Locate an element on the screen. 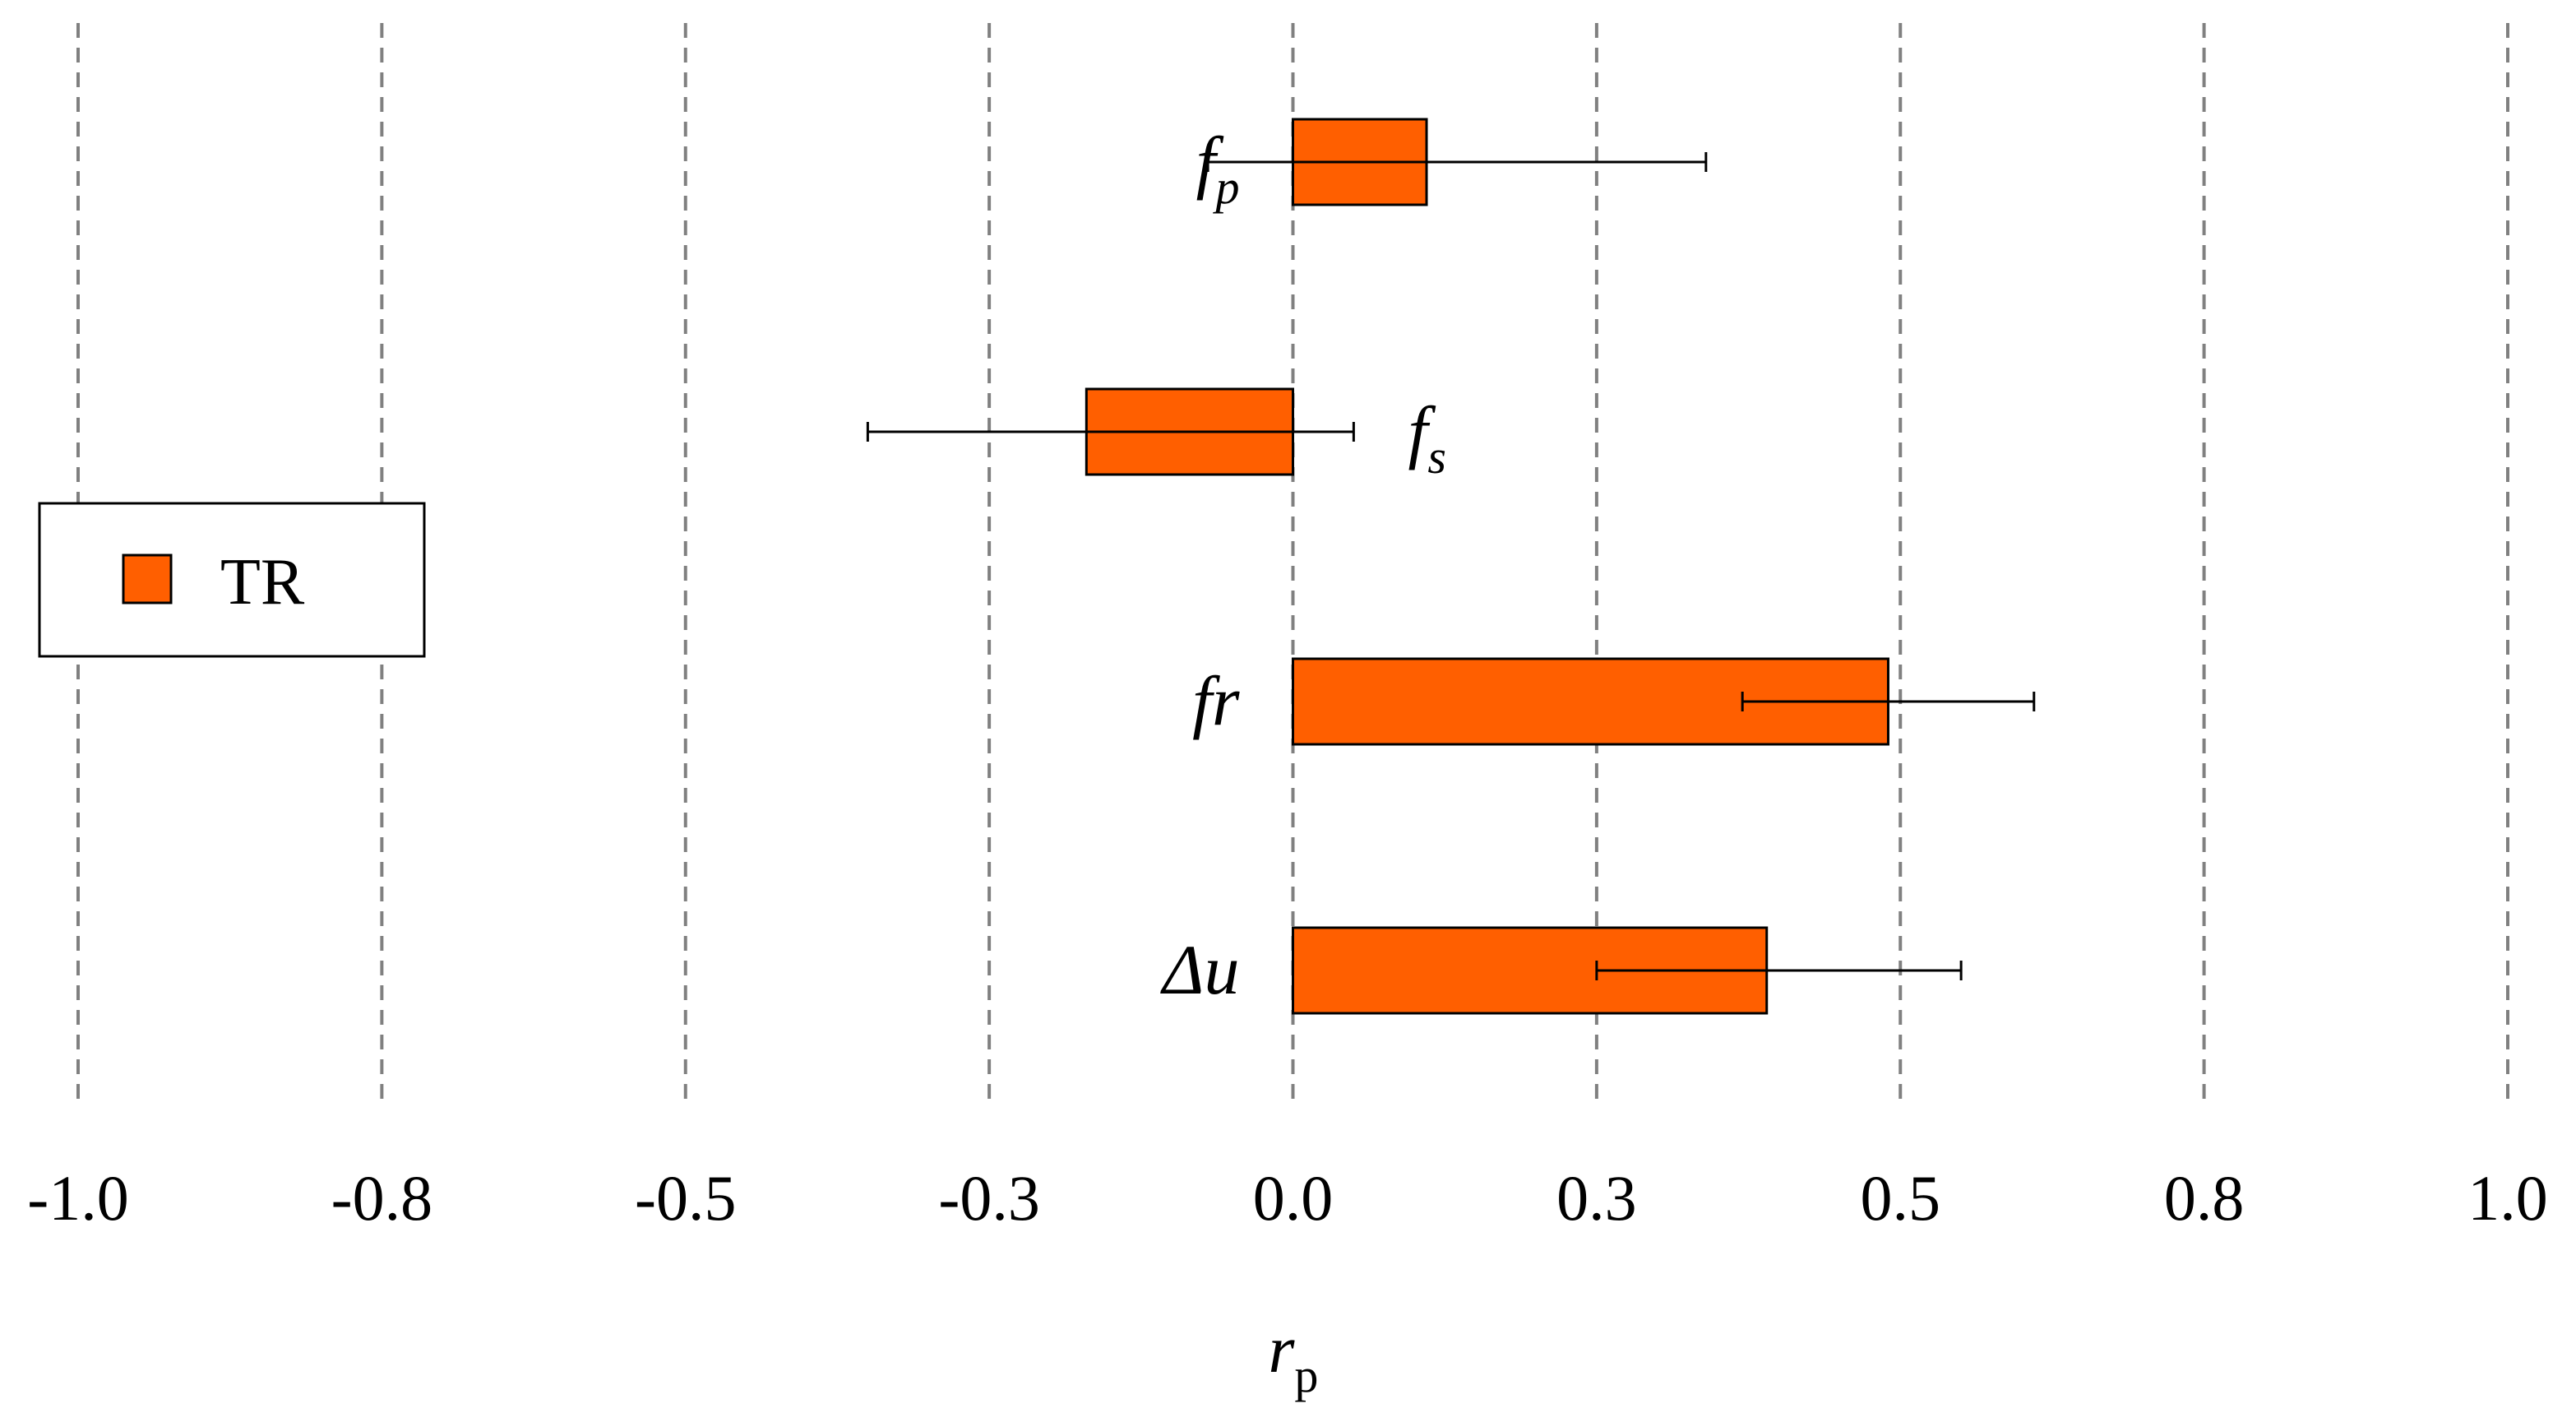 This screenshot has width=2576, height=1422. x-axis-title: rp is located at coordinates (1294, 1357).